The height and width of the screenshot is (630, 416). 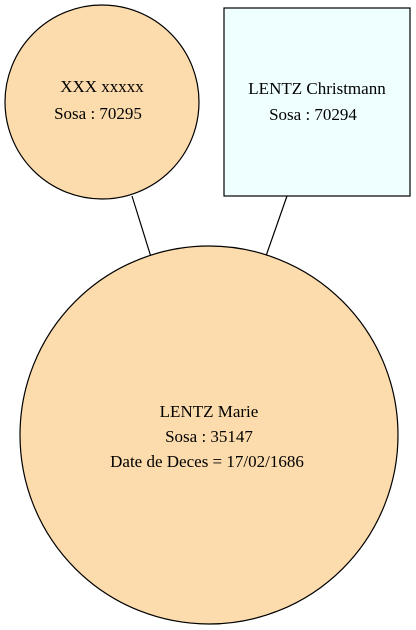 I want to click on child-sosa: Sosa : 35147, so click(x=209, y=436).